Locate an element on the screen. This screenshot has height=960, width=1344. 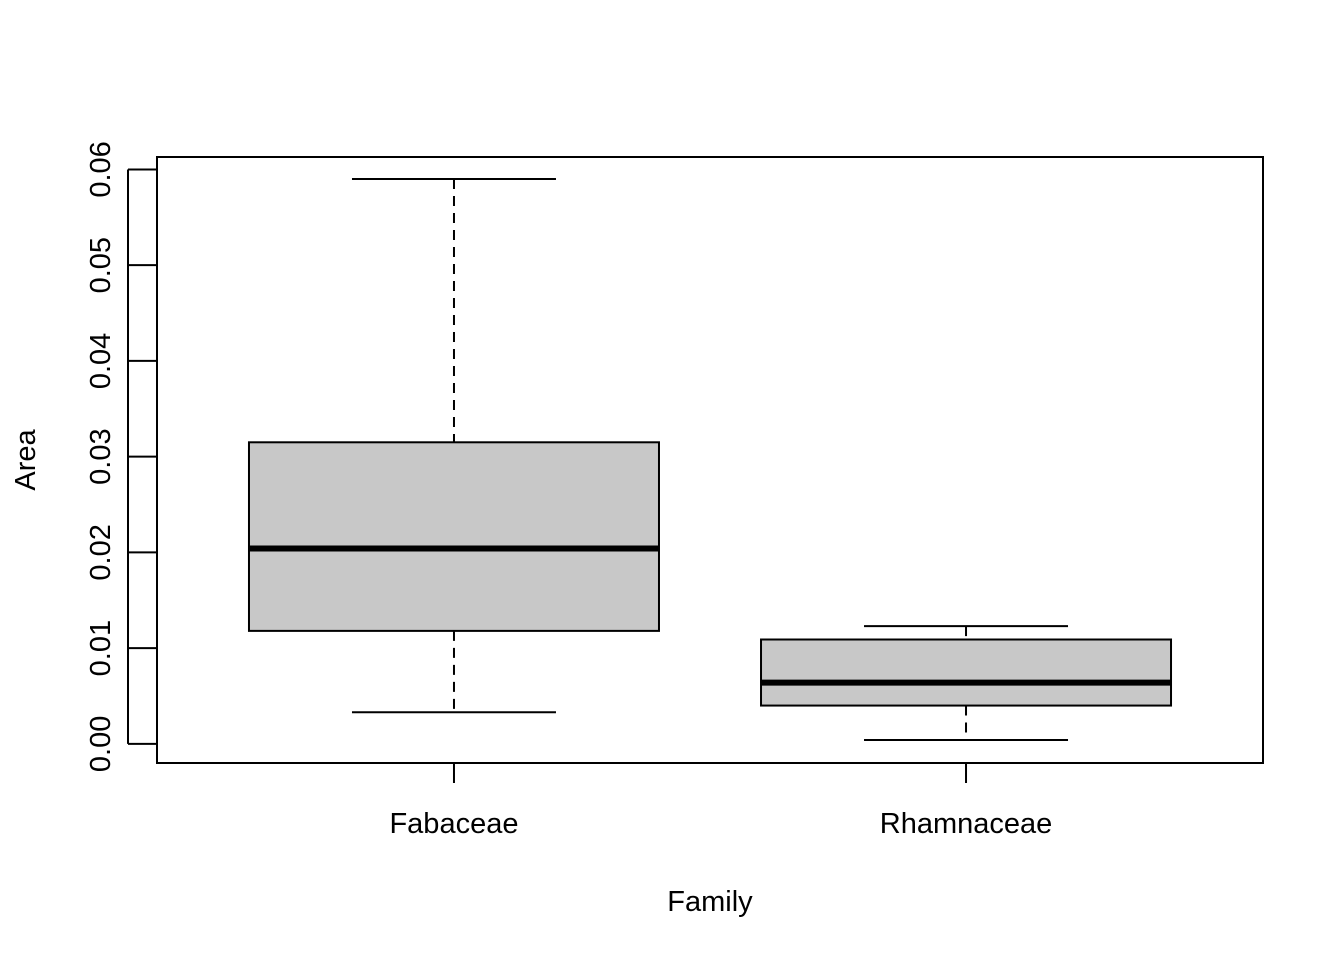
x-tick-label-rhamnaceae: Rhamnaceae is located at coordinates (966, 824).